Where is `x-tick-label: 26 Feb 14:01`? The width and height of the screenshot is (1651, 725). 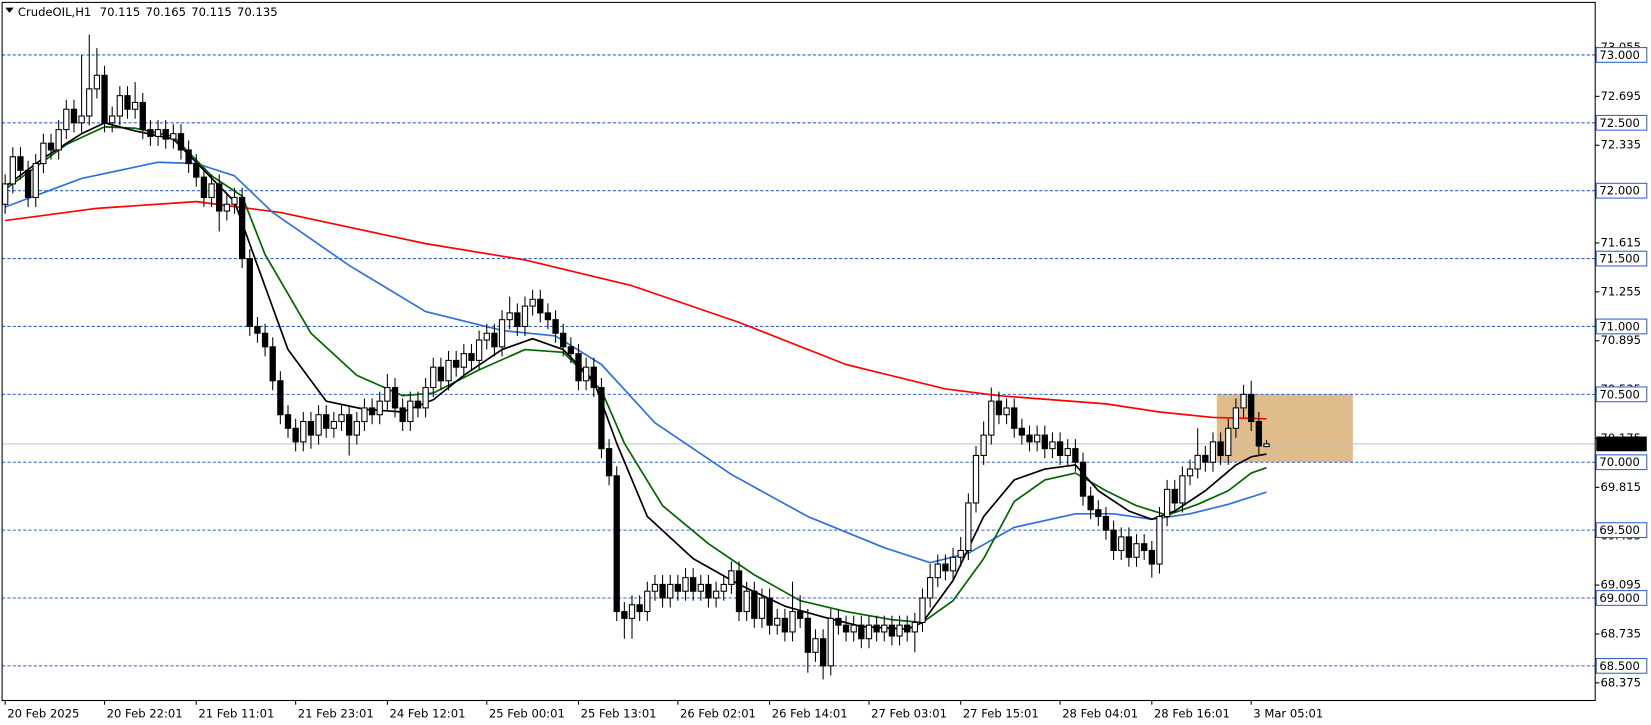 x-tick-label: 26 Feb 14:01 is located at coordinates (810, 714).